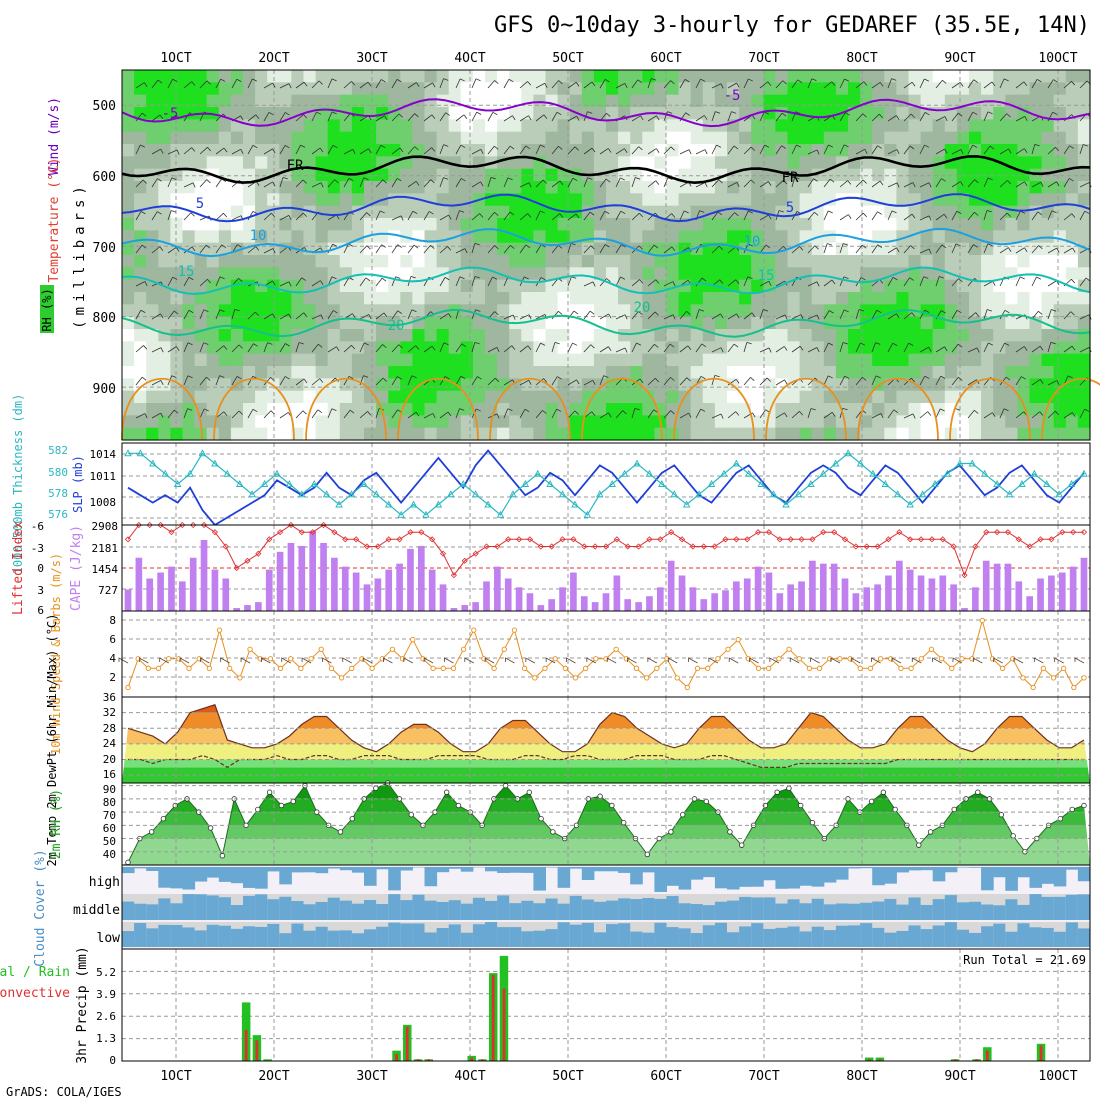 This screenshot has width=1100, height=1100. What do you see at coordinates (52, 740) in the screenshot?
I see `temp2m-axis-label: 2m Temp 2m DewPt (6hr Min/Max) (°C)` at bounding box center [52, 740].